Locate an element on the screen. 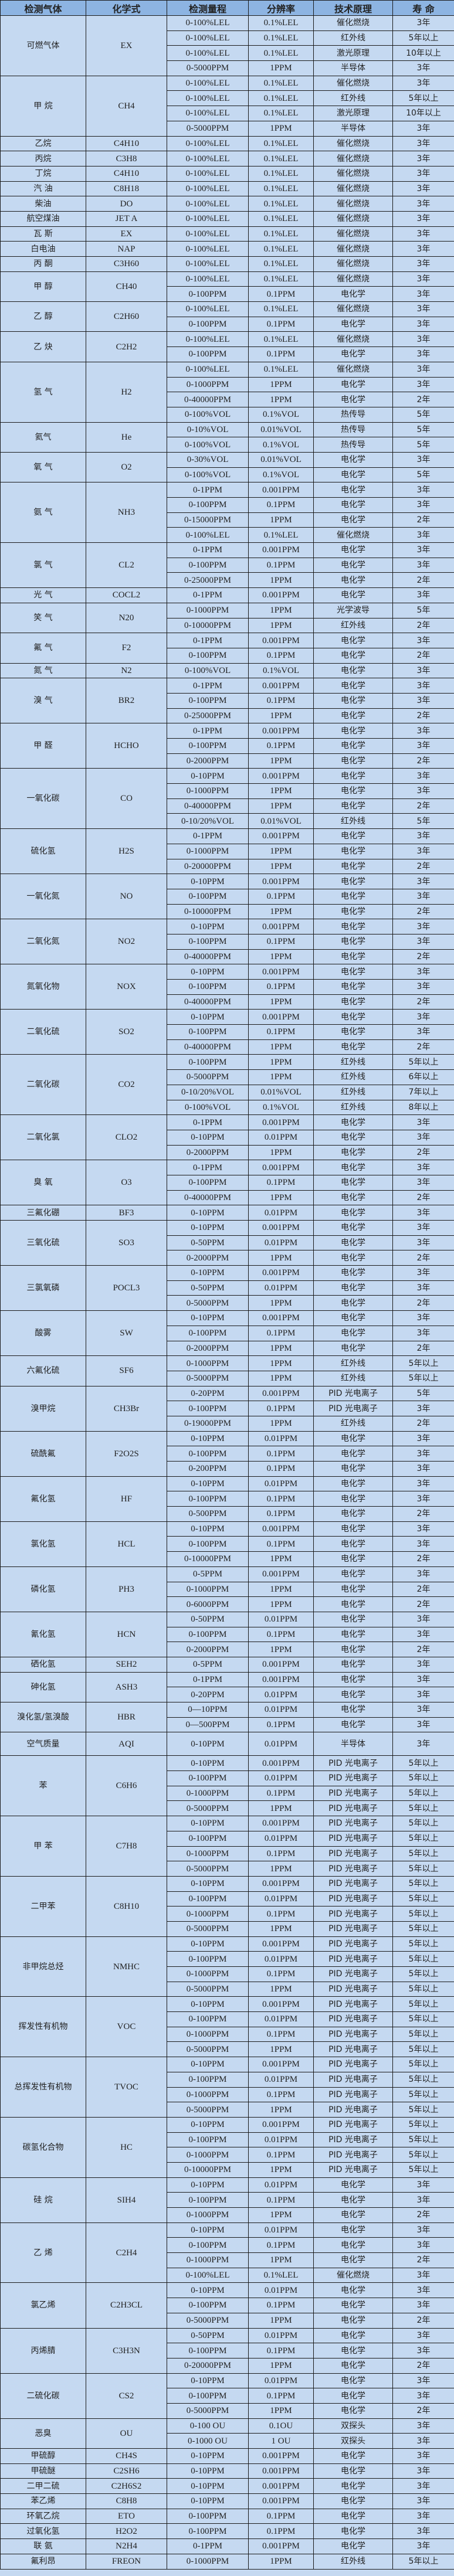  resolution-cell: 1 OU is located at coordinates (281, 2441).